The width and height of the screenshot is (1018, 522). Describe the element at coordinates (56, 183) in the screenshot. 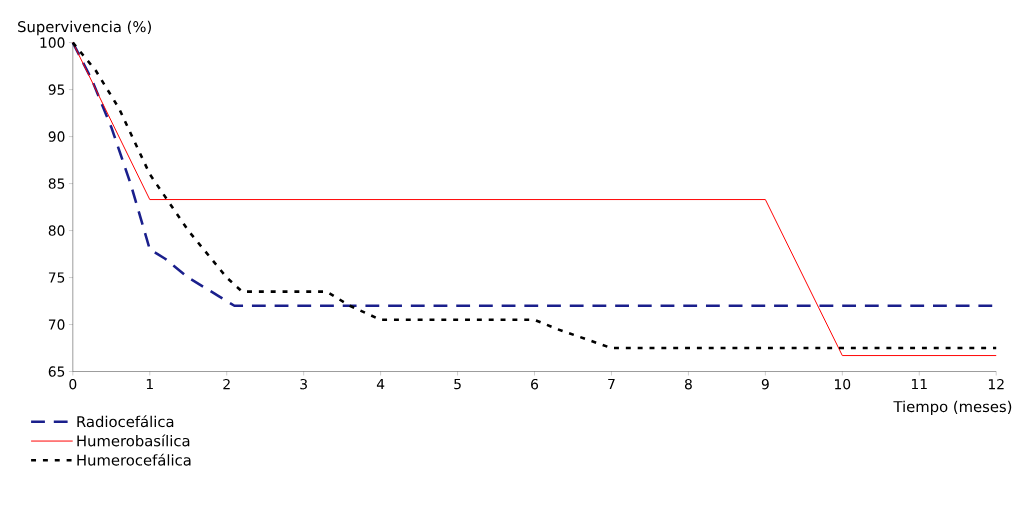

I see `y-tick-label: 85` at that location.